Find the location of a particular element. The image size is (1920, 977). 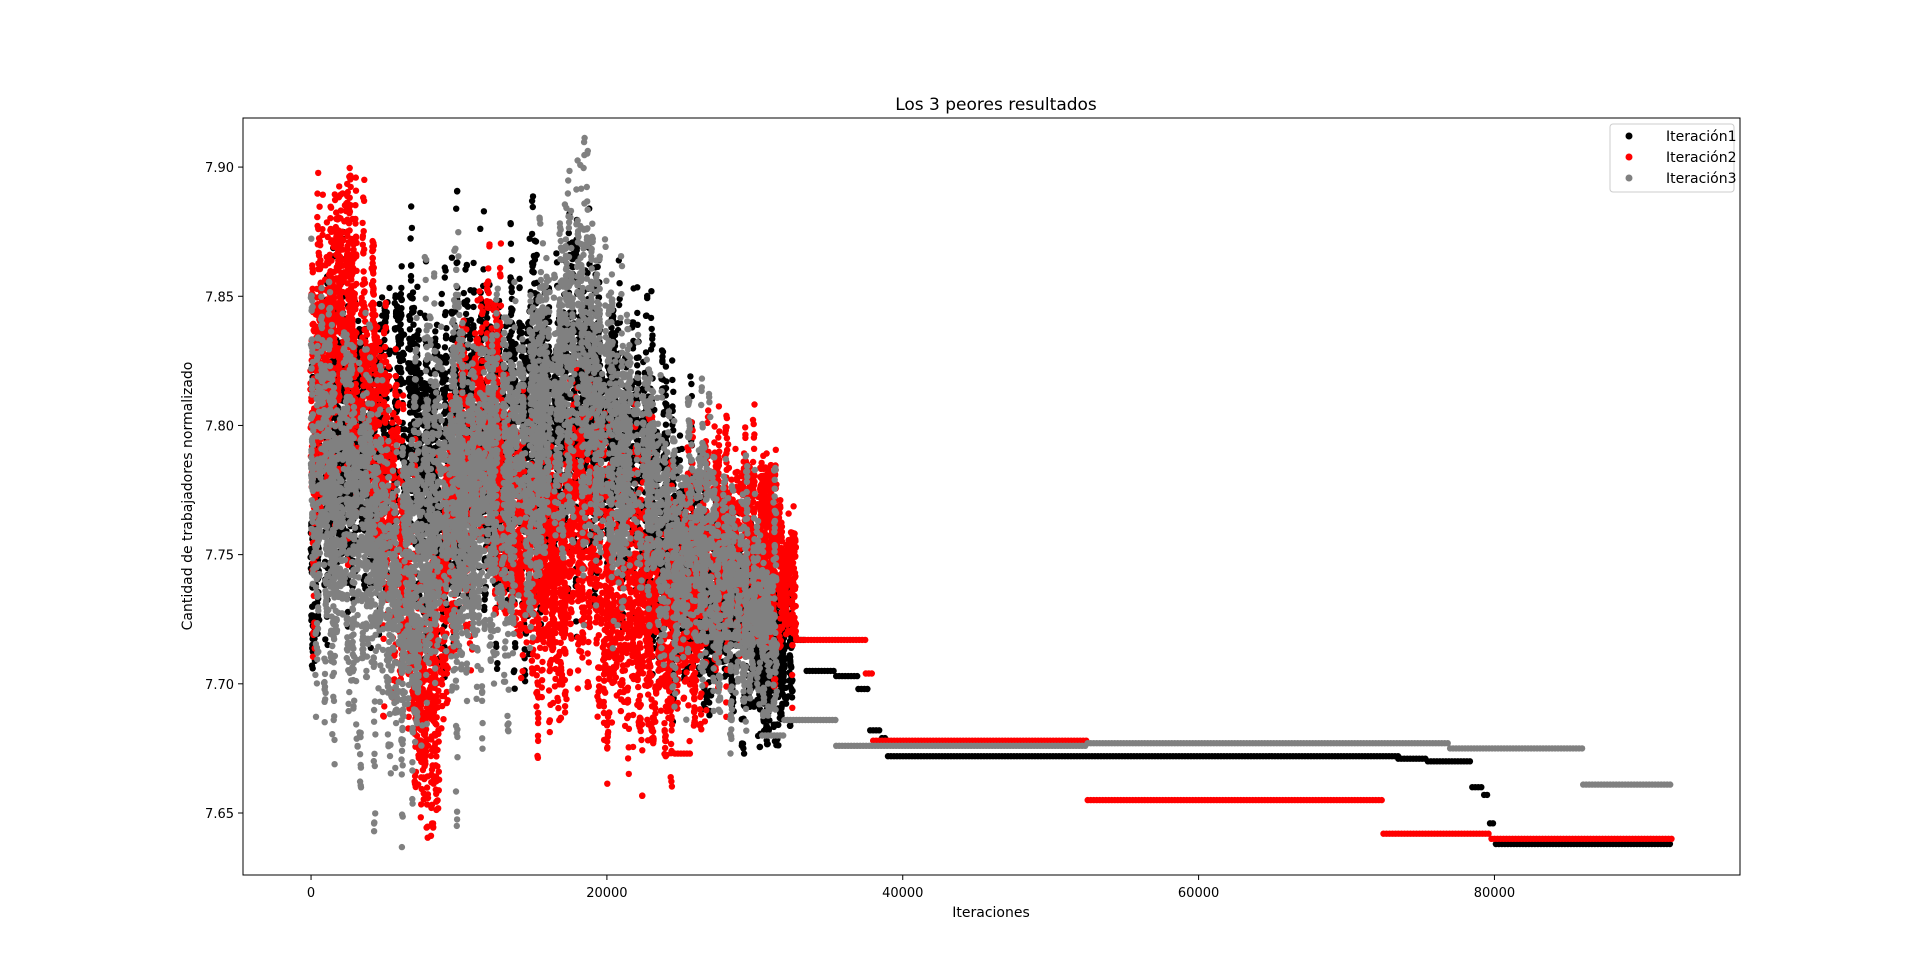

chart-title: Los 3 peores resultados is located at coordinates (996, 105).